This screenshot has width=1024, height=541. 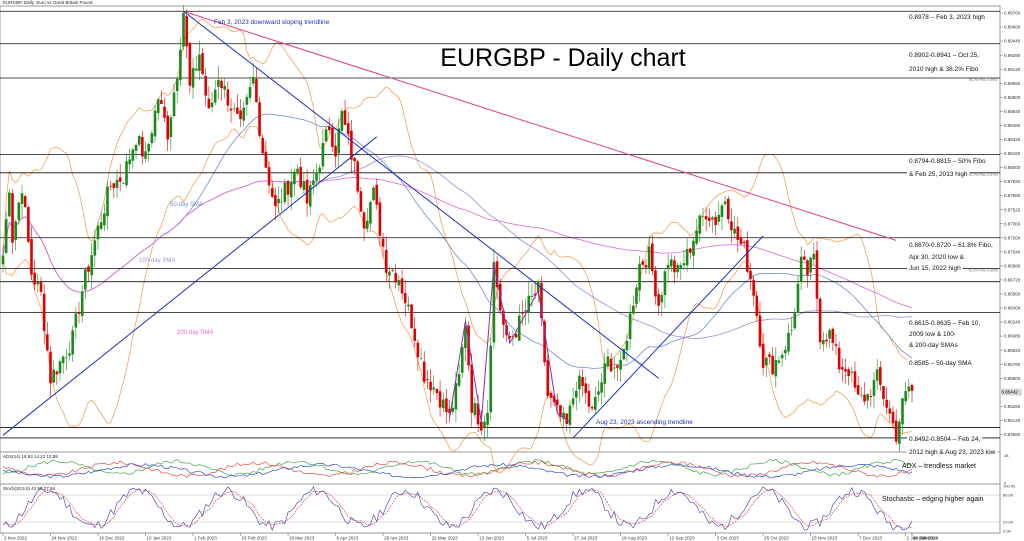 I want to click on date-tick-label: 25 Oct 2023, so click(x=776, y=538).